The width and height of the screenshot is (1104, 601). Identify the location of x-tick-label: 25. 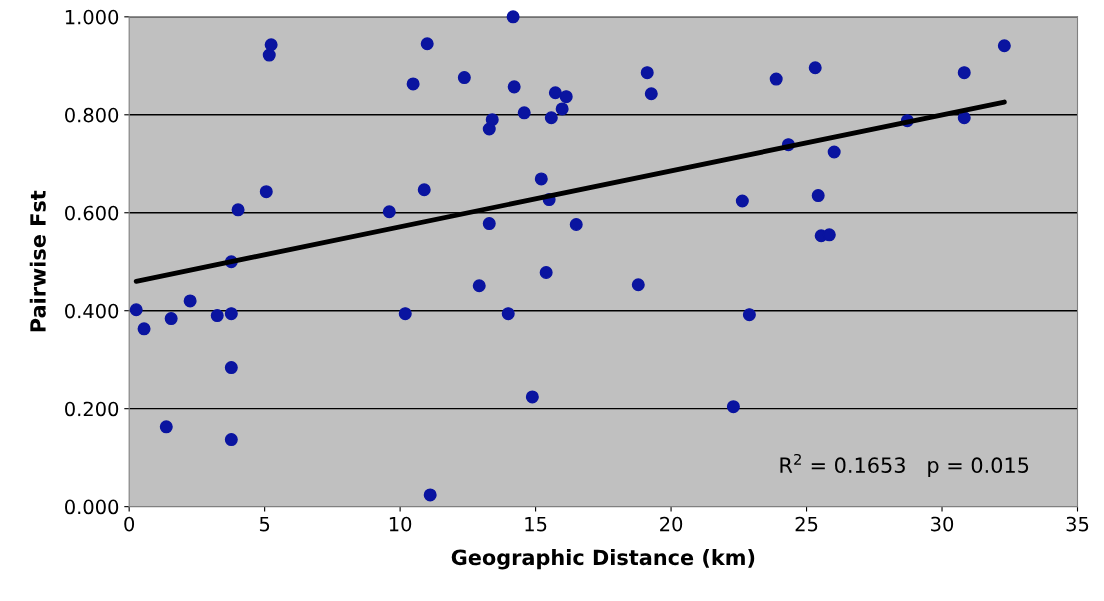
(806, 524).